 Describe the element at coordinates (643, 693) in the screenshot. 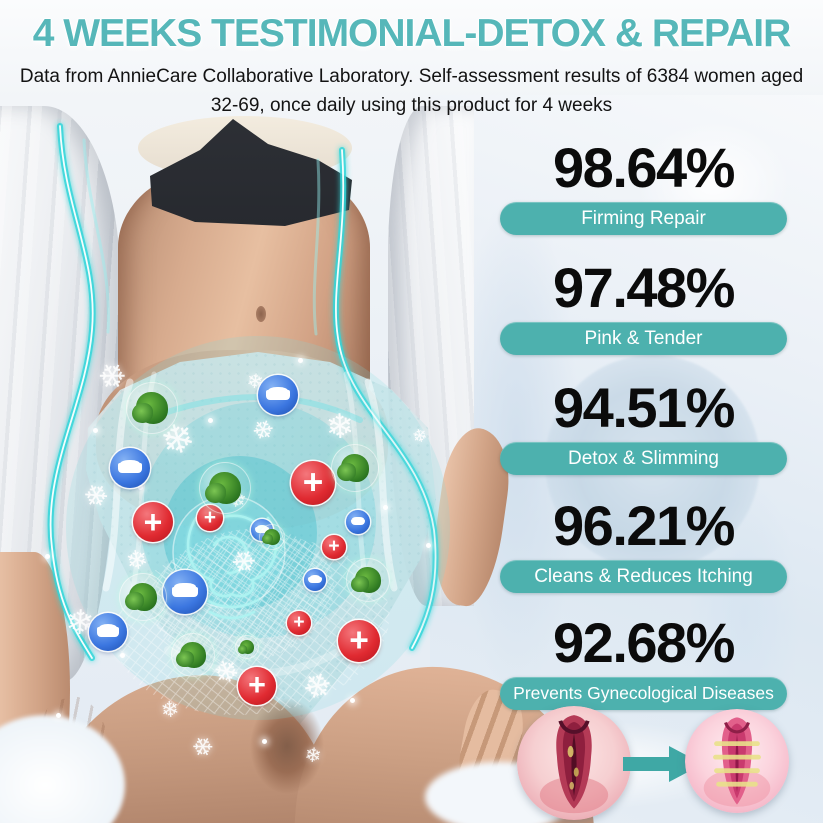

I see `stat-label-pill: Prevents Gynecological Diseases` at that location.